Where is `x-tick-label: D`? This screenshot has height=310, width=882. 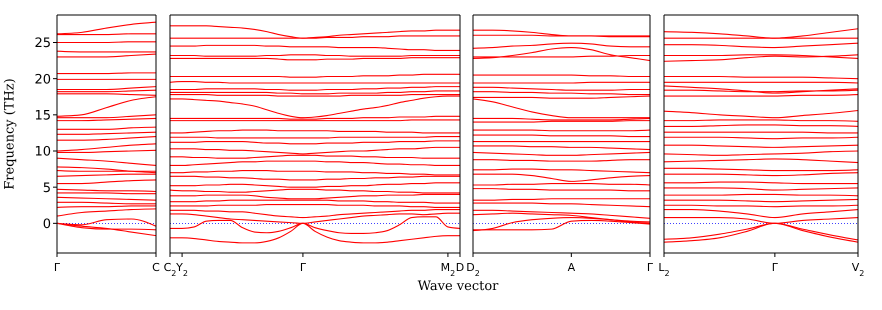 x-tick-label: D is located at coordinates (460, 267).